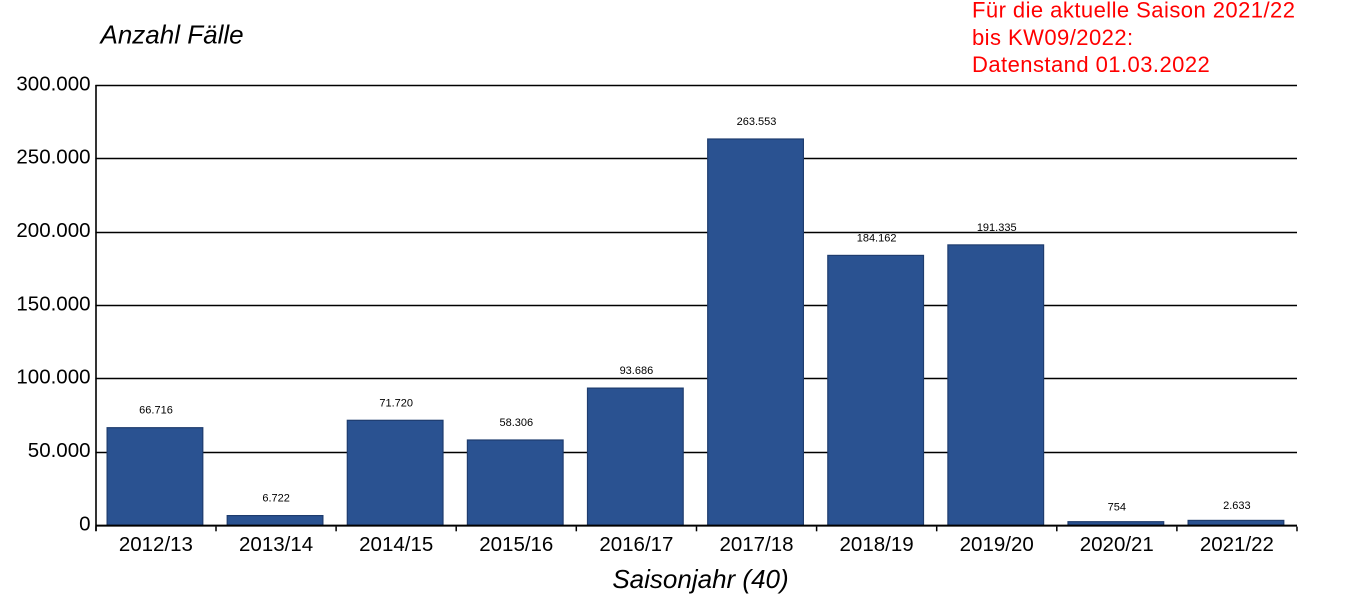  Describe the element at coordinates (84, 523) in the screenshot. I see `svg-text: 0` at that location.